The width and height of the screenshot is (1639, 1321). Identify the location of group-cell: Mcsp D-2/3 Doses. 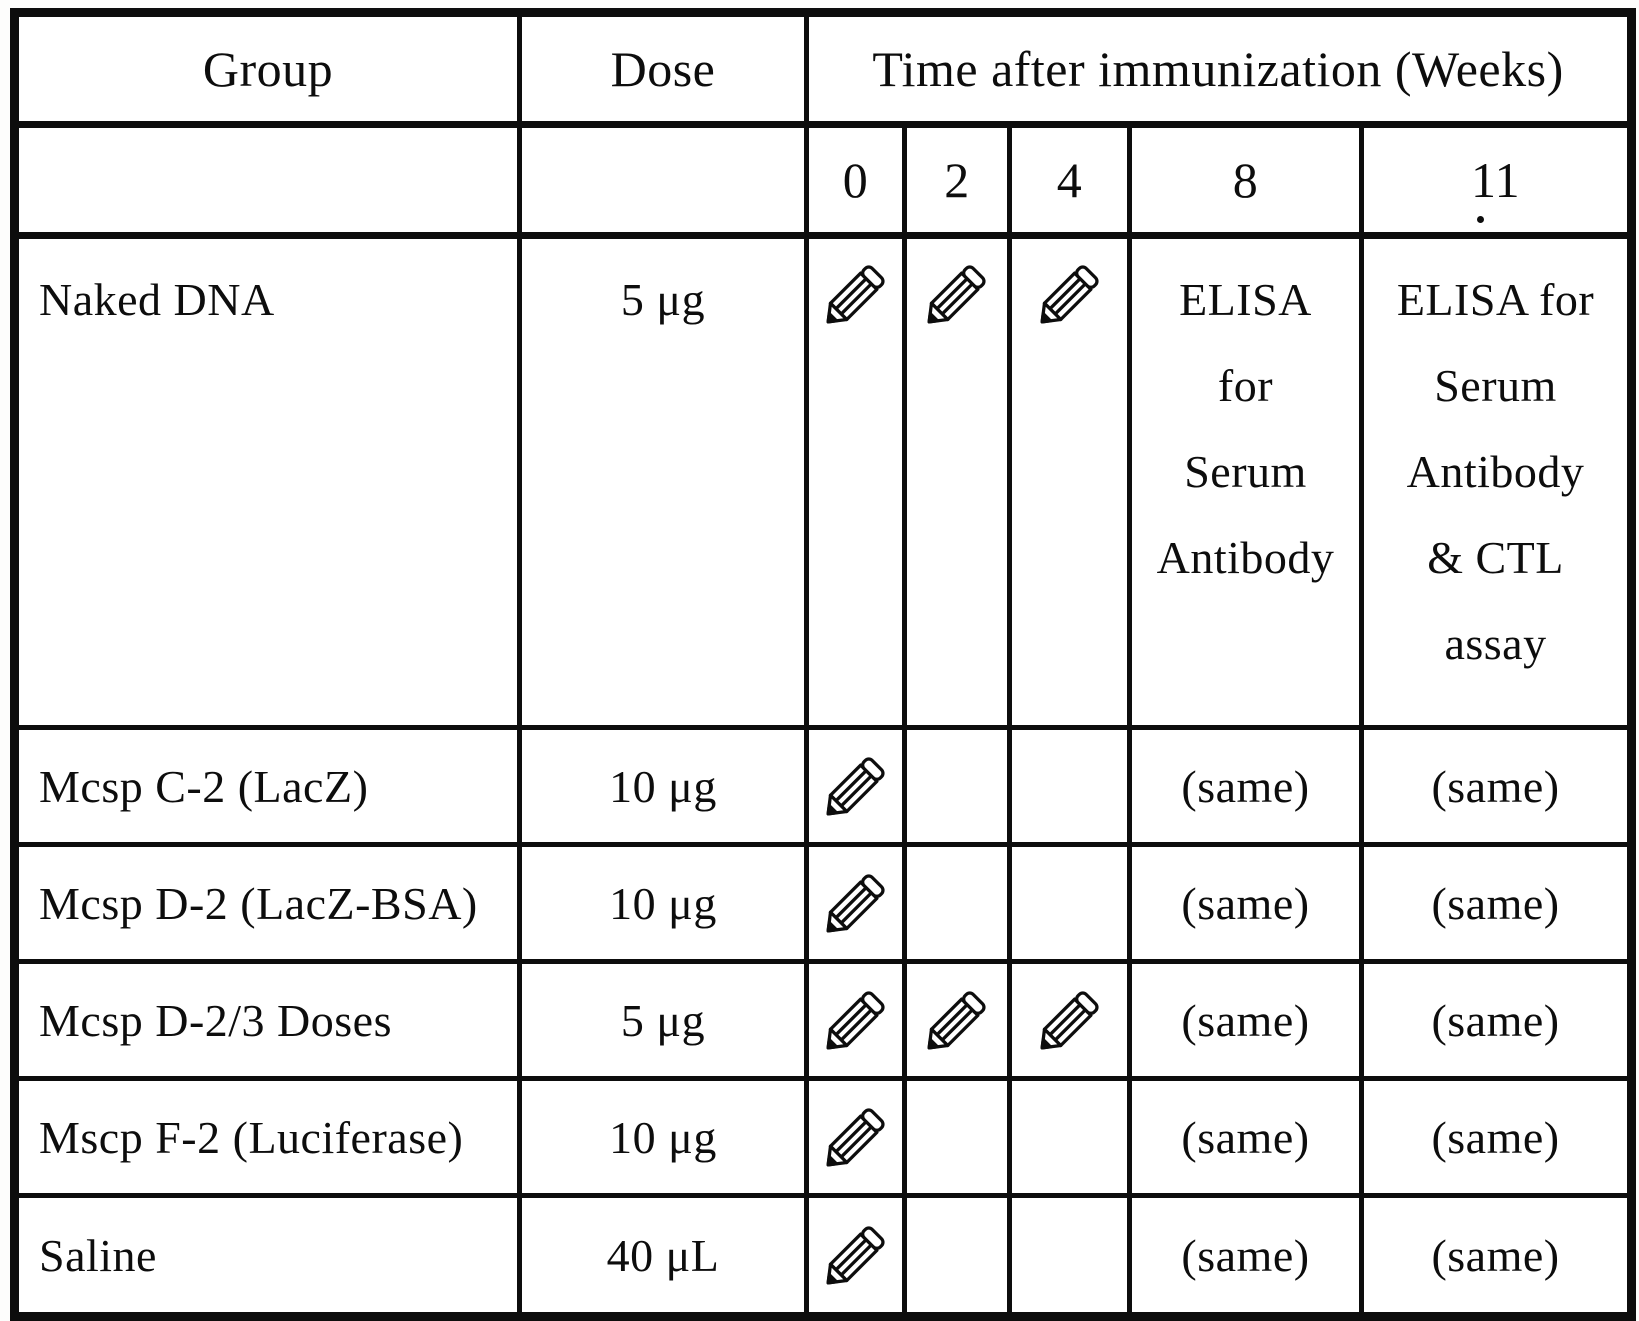
(267, 1020).